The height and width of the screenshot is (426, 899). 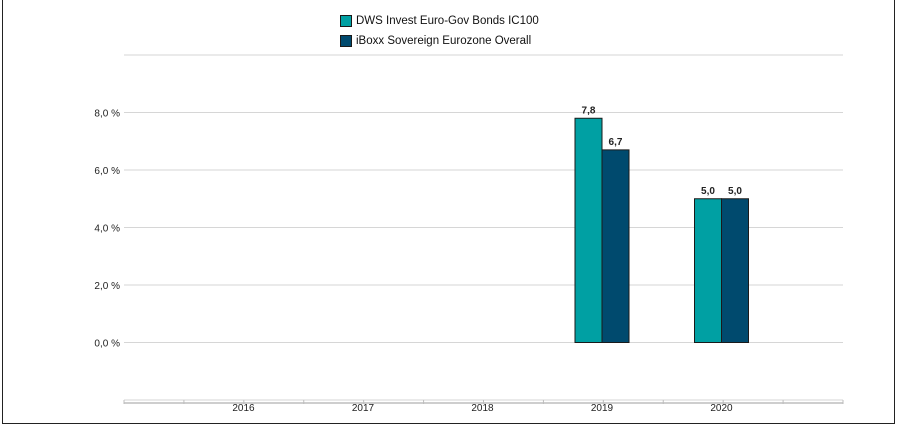 I want to click on y-tick-label: 6,0 %, so click(x=107, y=171).